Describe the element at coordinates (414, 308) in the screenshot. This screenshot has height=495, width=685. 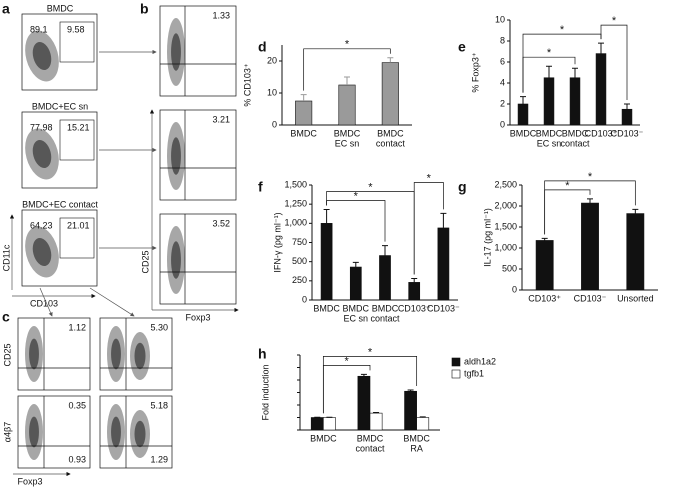
I see `x-tick-label: CD103⁺` at that location.